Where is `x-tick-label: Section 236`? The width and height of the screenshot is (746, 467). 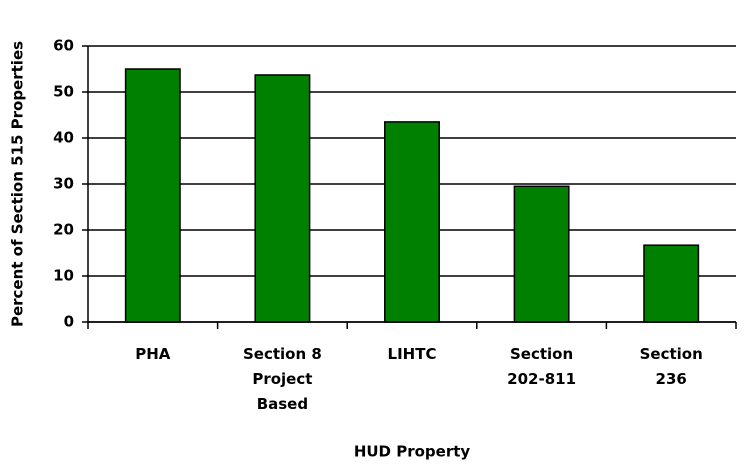
x-tick-label: Section 236 is located at coordinates (671, 366).